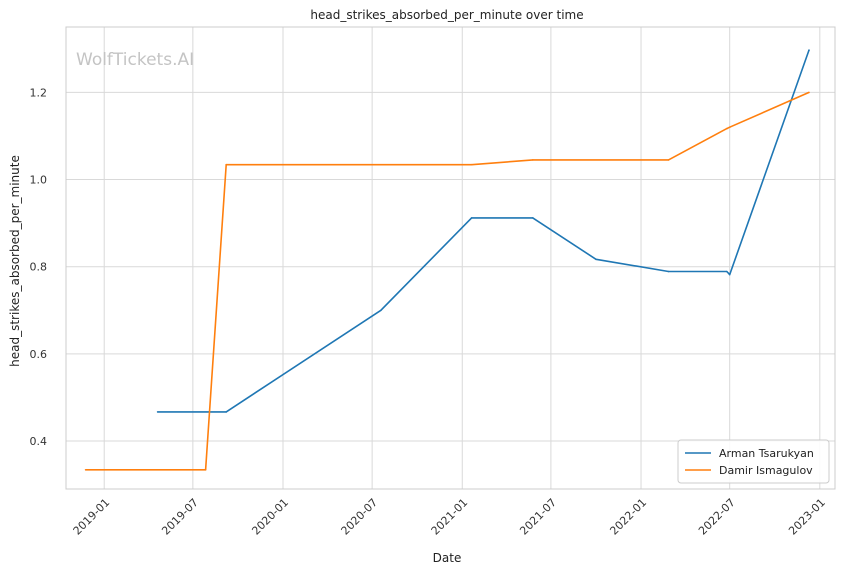 This screenshot has width=844, height=575. What do you see at coordinates (39, 354) in the screenshot?
I see `y-tick-label: 0.6` at bounding box center [39, 354].